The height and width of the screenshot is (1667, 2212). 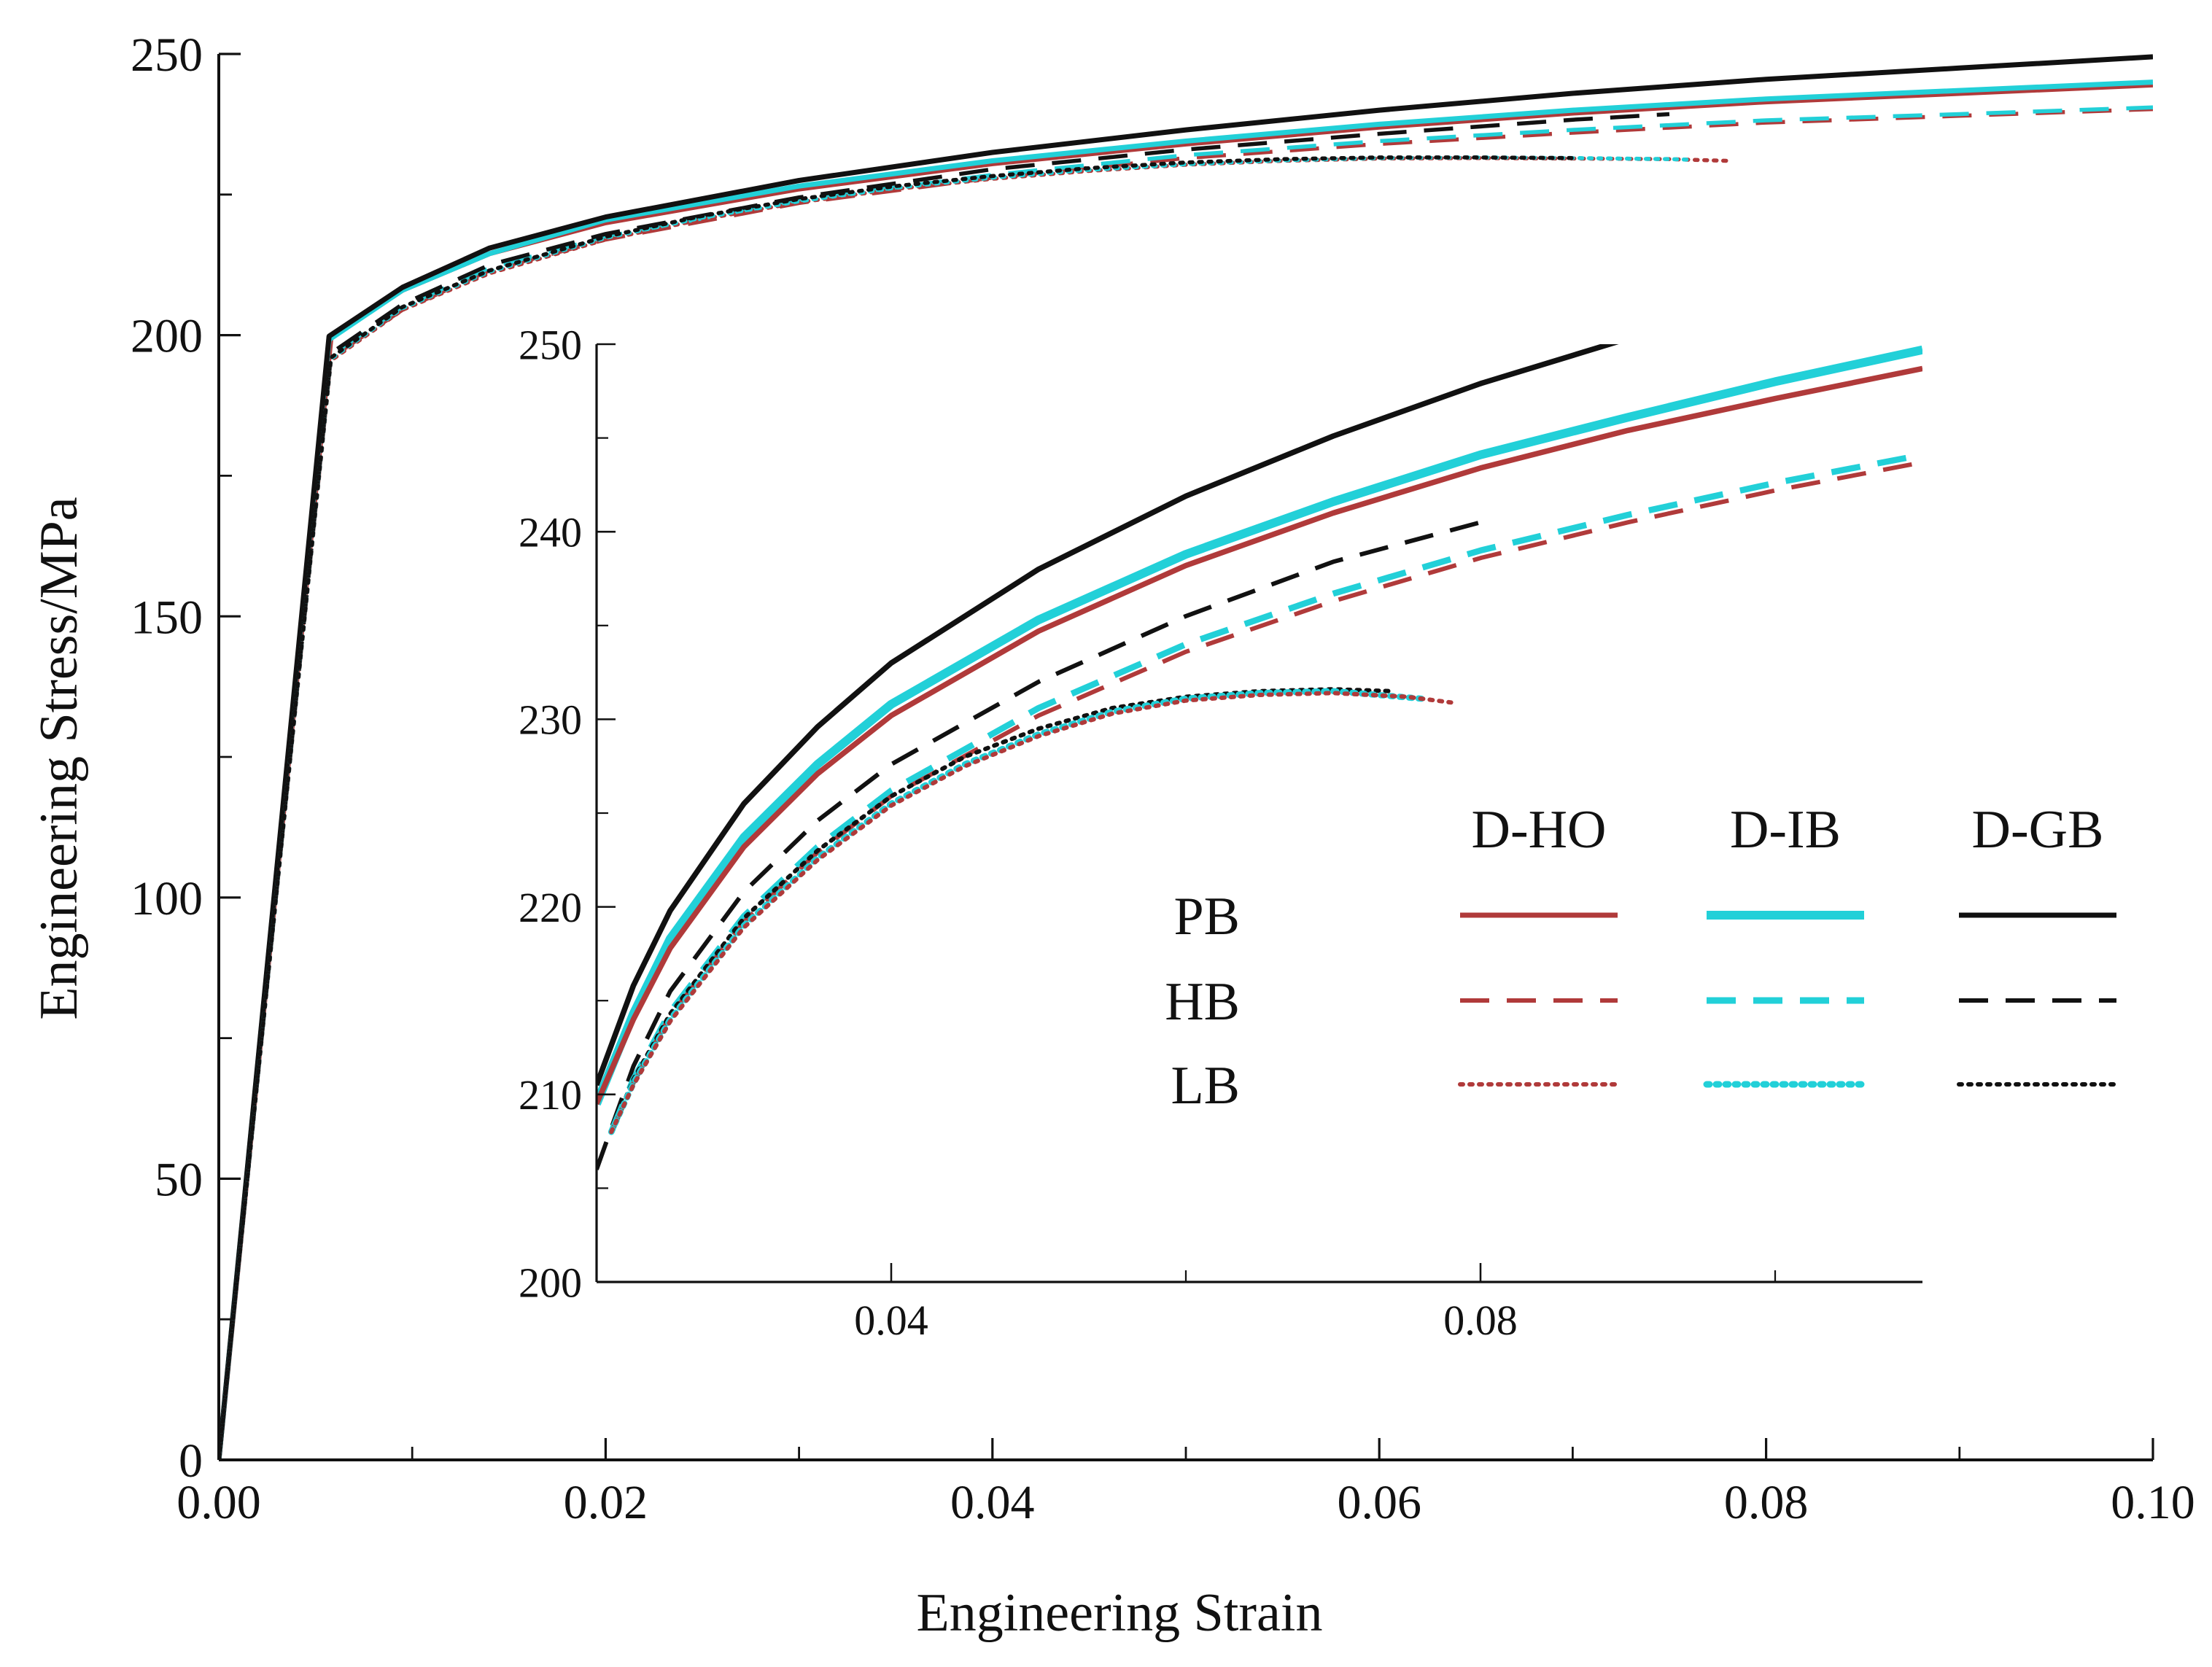 What do you see at coordinates (551, 1282) in the screenshot?
I see `inset-y-tick-label: 200` at bounding box center [551, 1282].